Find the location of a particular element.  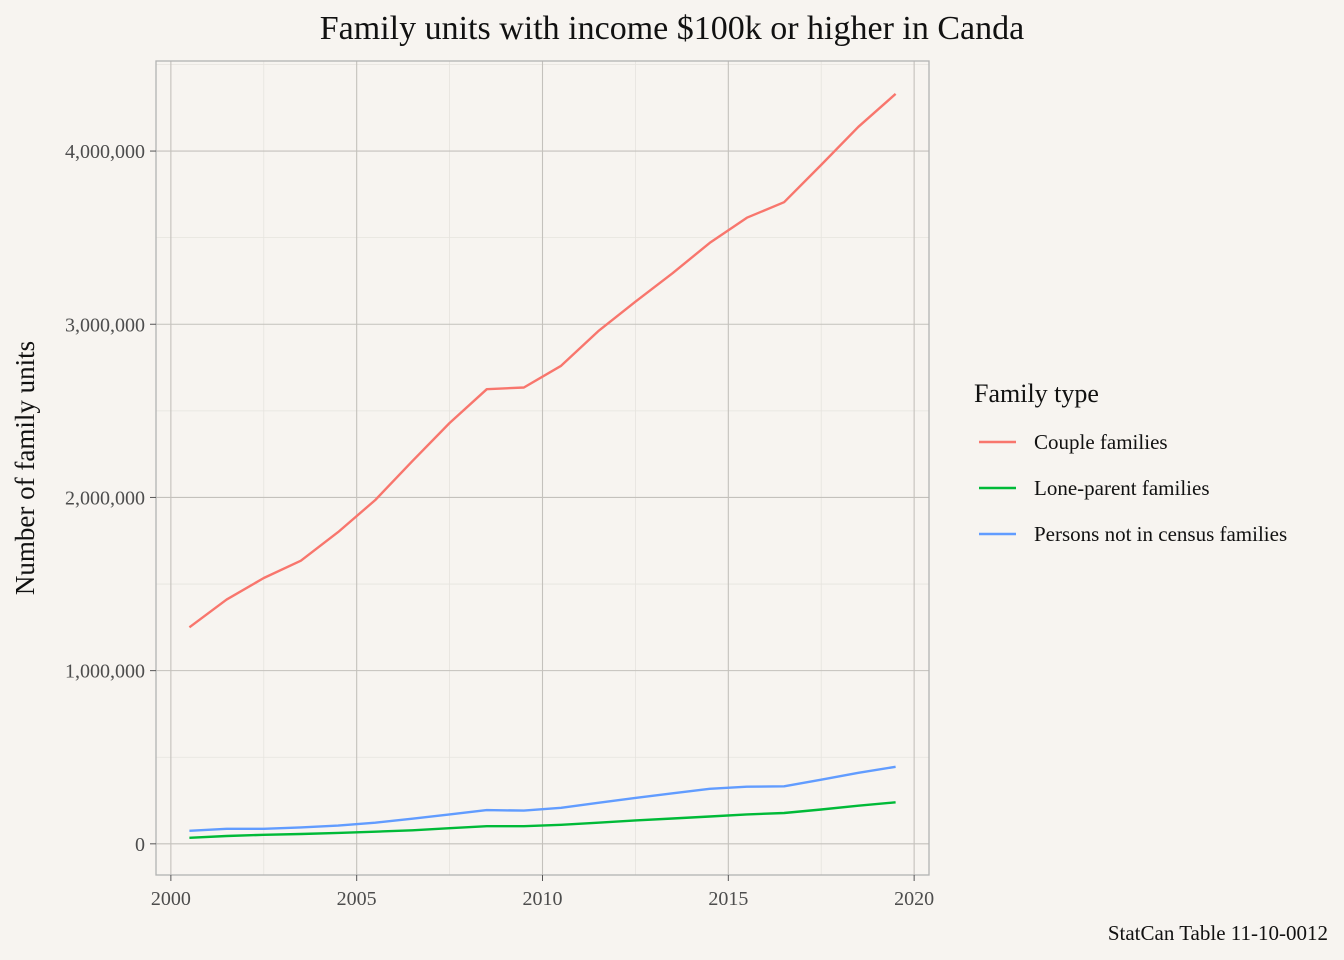

legend-label: Lone-parent families is located at coordinates (1122, 488).